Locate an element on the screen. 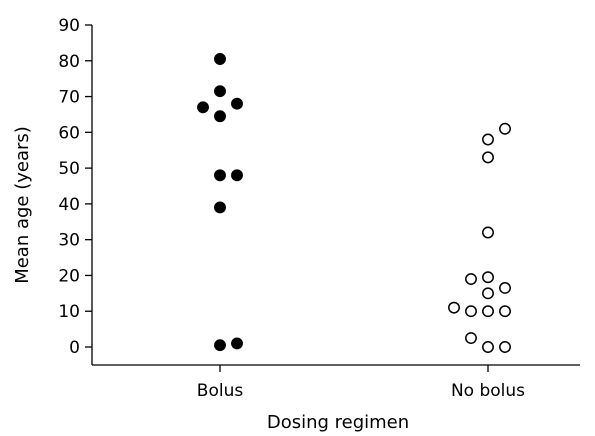 The image size is (595, 436). y-tick-label: 50 is located at coordinates (69, 169).